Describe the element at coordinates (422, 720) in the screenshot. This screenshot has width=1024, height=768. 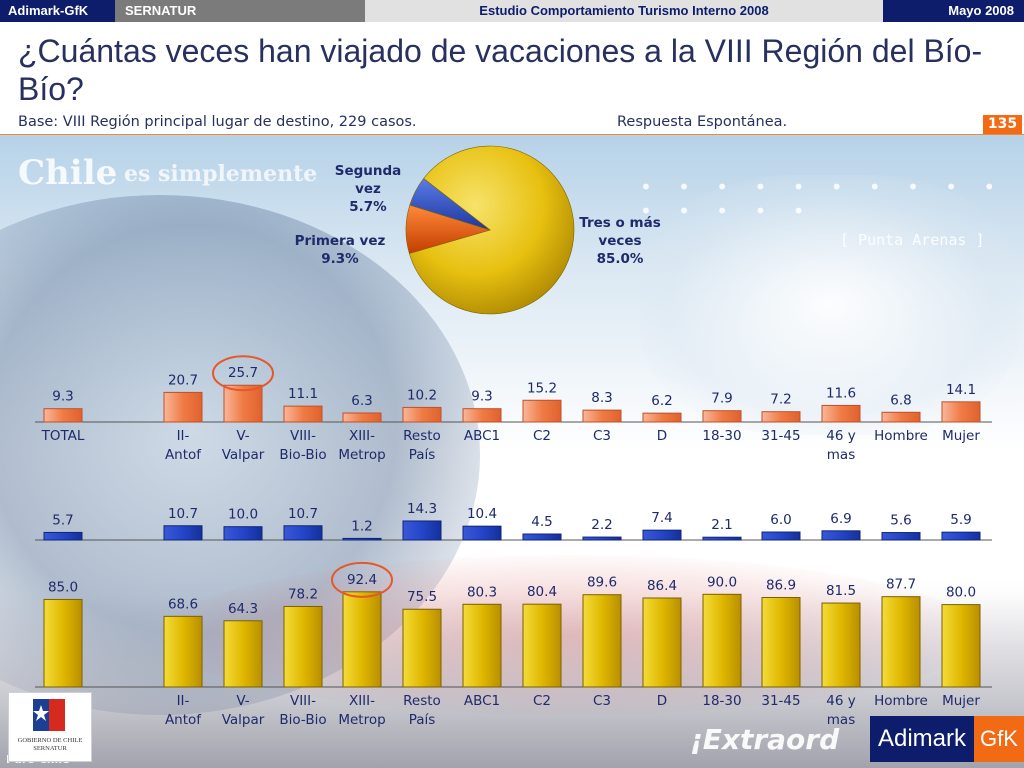
I see `category-label: País` at that location.